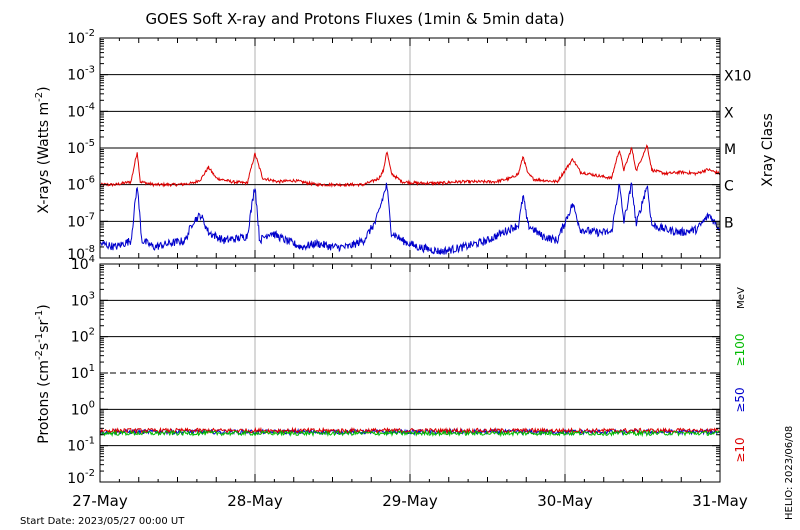 The height and width of the screenshot is (530, 800). Describe the element at coordinates (730, 150) in the screenshot. I see `xray-class-label: M` at that location.